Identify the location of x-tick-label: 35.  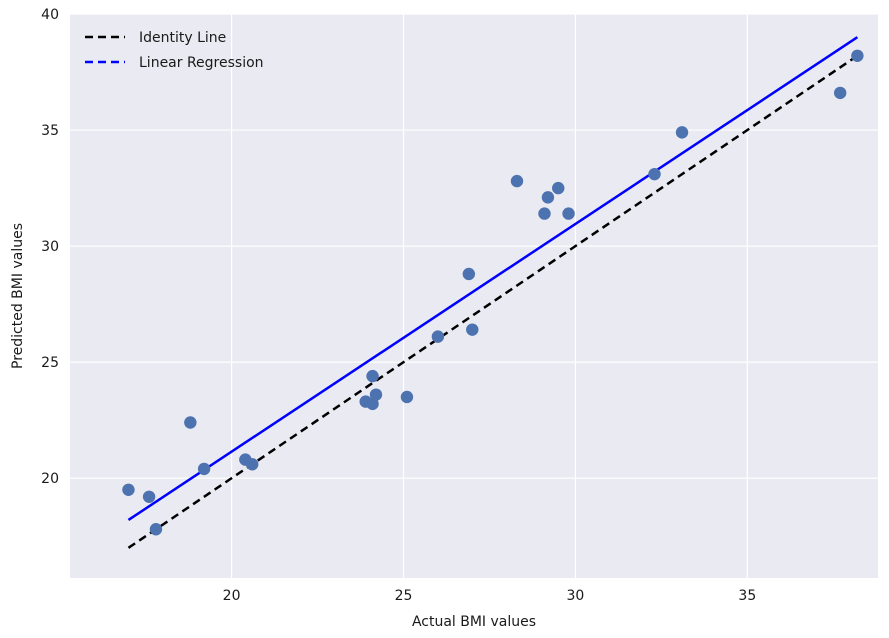
(747, 596).